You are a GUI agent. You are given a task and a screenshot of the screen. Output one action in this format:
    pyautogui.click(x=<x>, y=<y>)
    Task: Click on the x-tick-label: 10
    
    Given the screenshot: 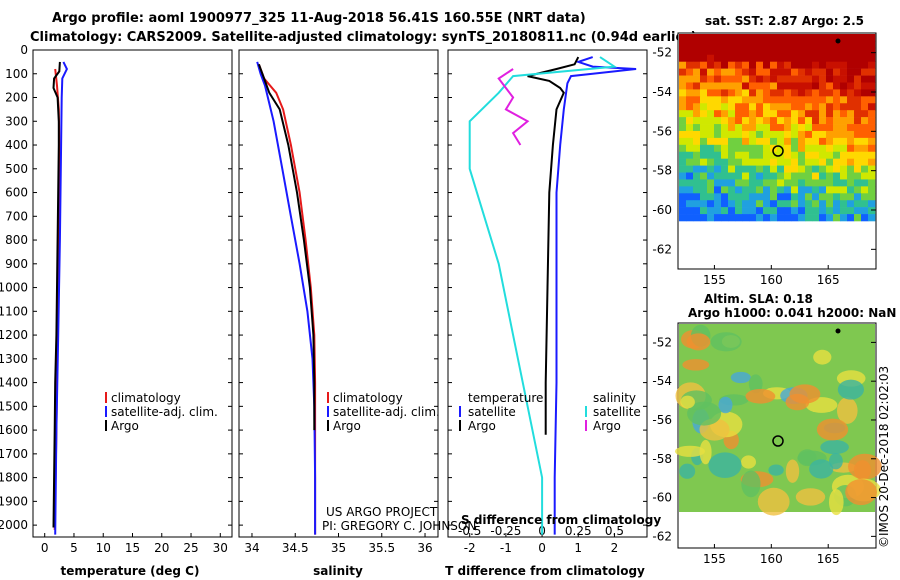 What is the action you would take?
    pyautogui.click(x=103, y=548)
    